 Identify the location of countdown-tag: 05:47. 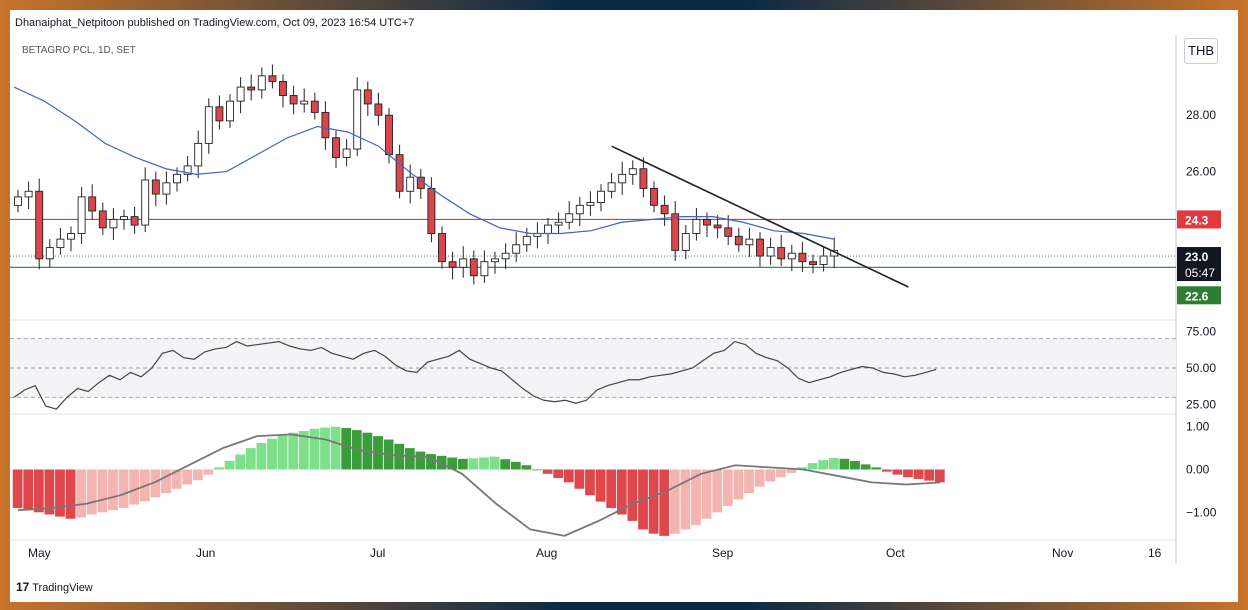
(1200, 273).